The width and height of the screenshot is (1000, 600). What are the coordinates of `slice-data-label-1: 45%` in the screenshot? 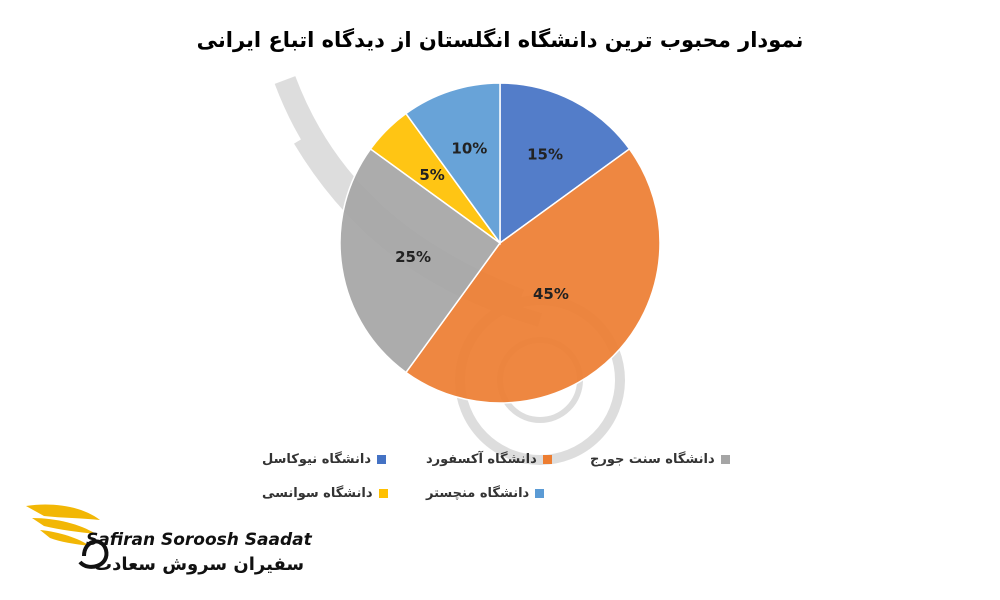 It's located at (551, 294).